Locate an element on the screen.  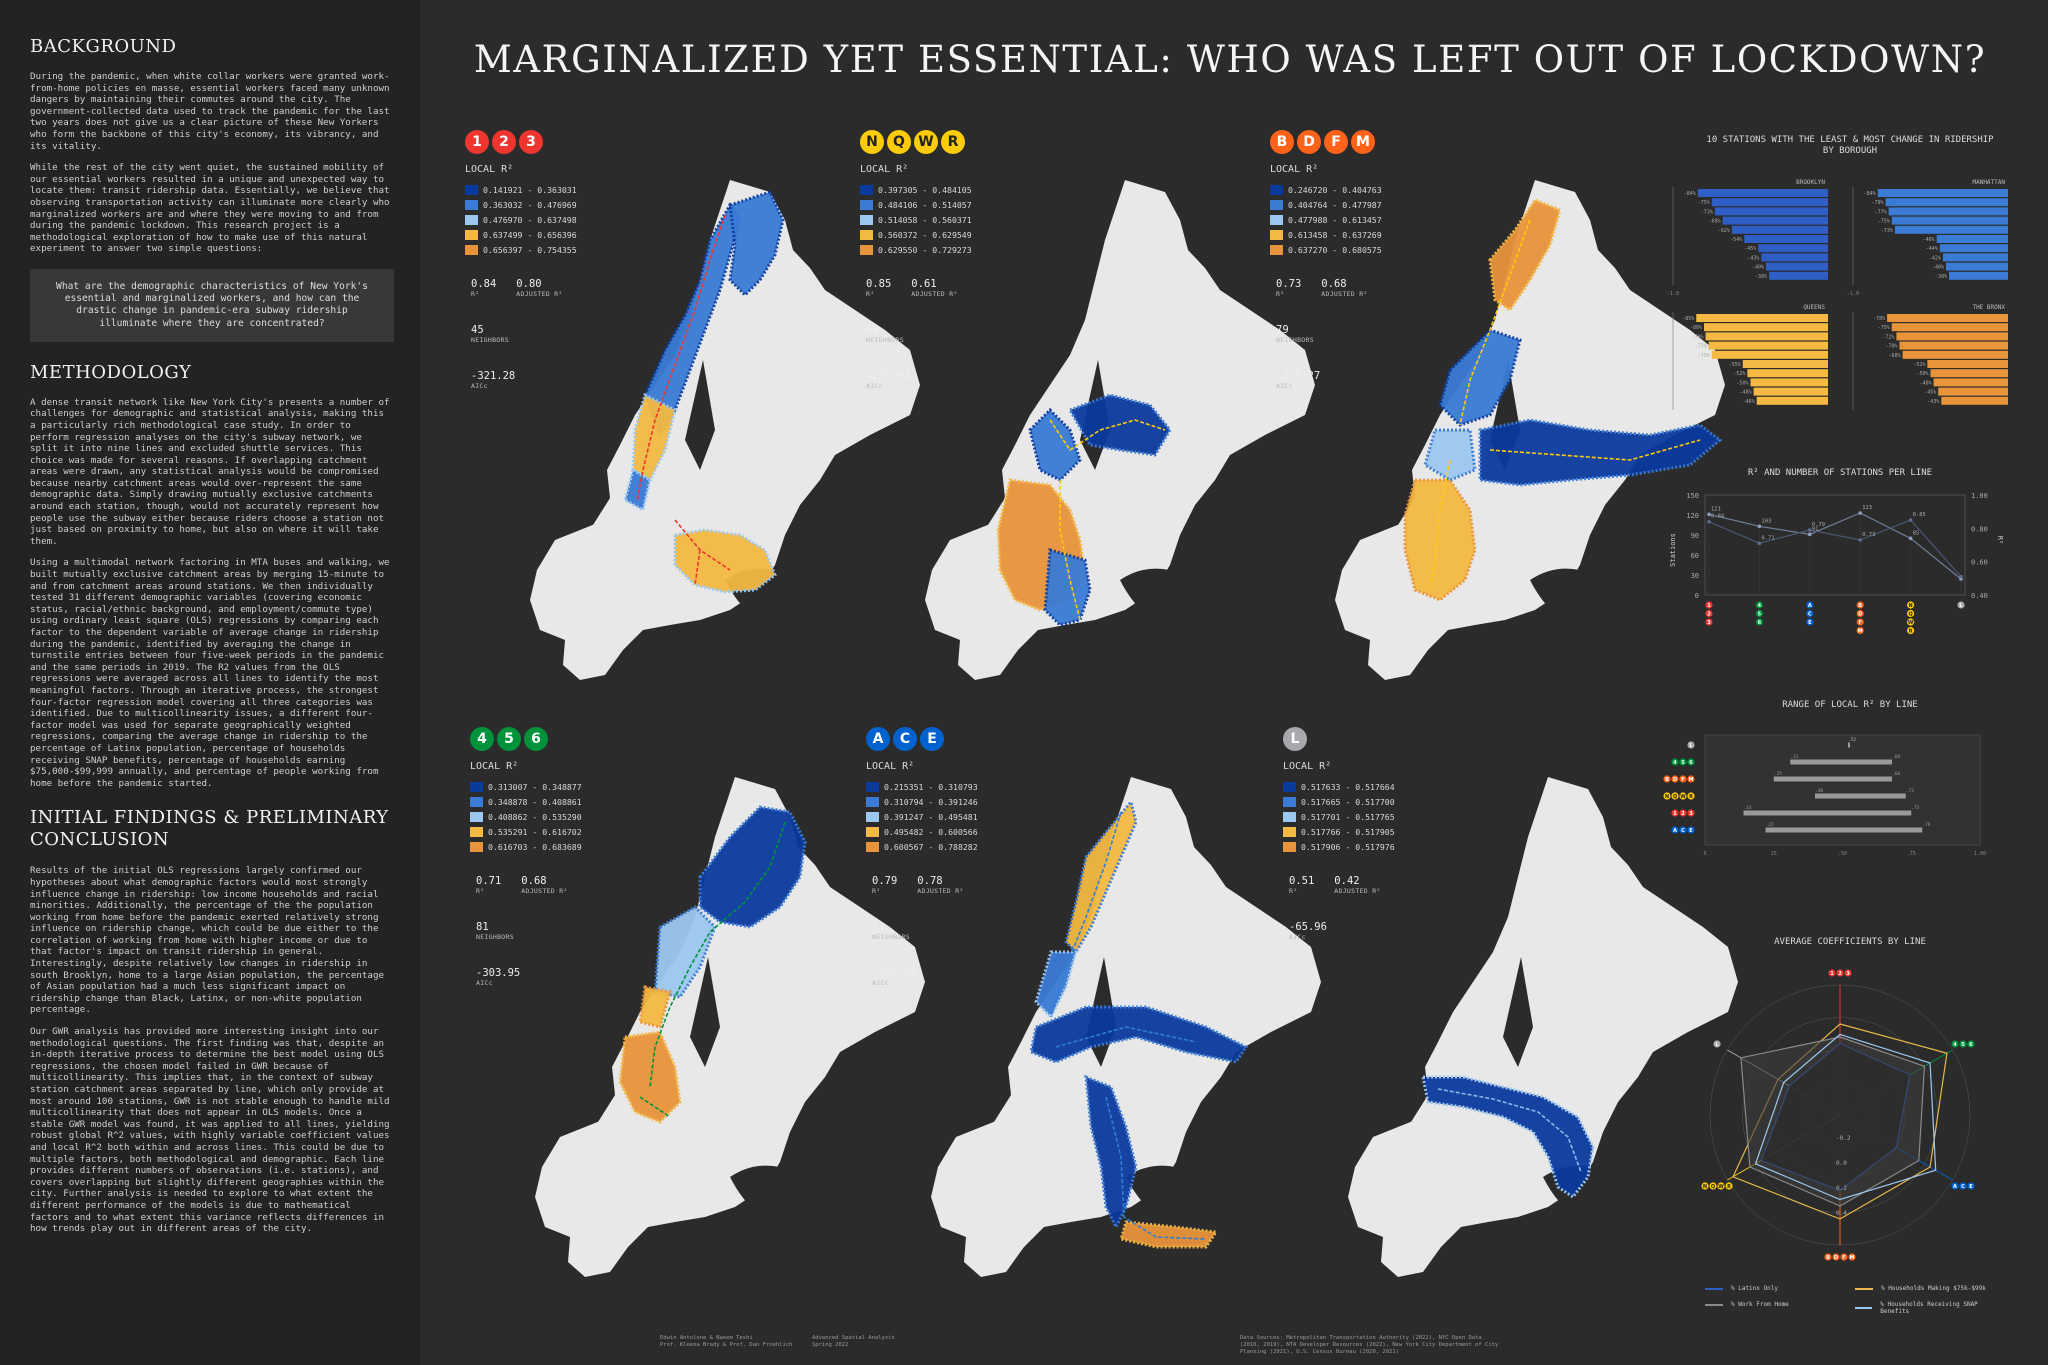
legend-range: 0.656397 - 0.754355 is located at coordinates (530, 249).